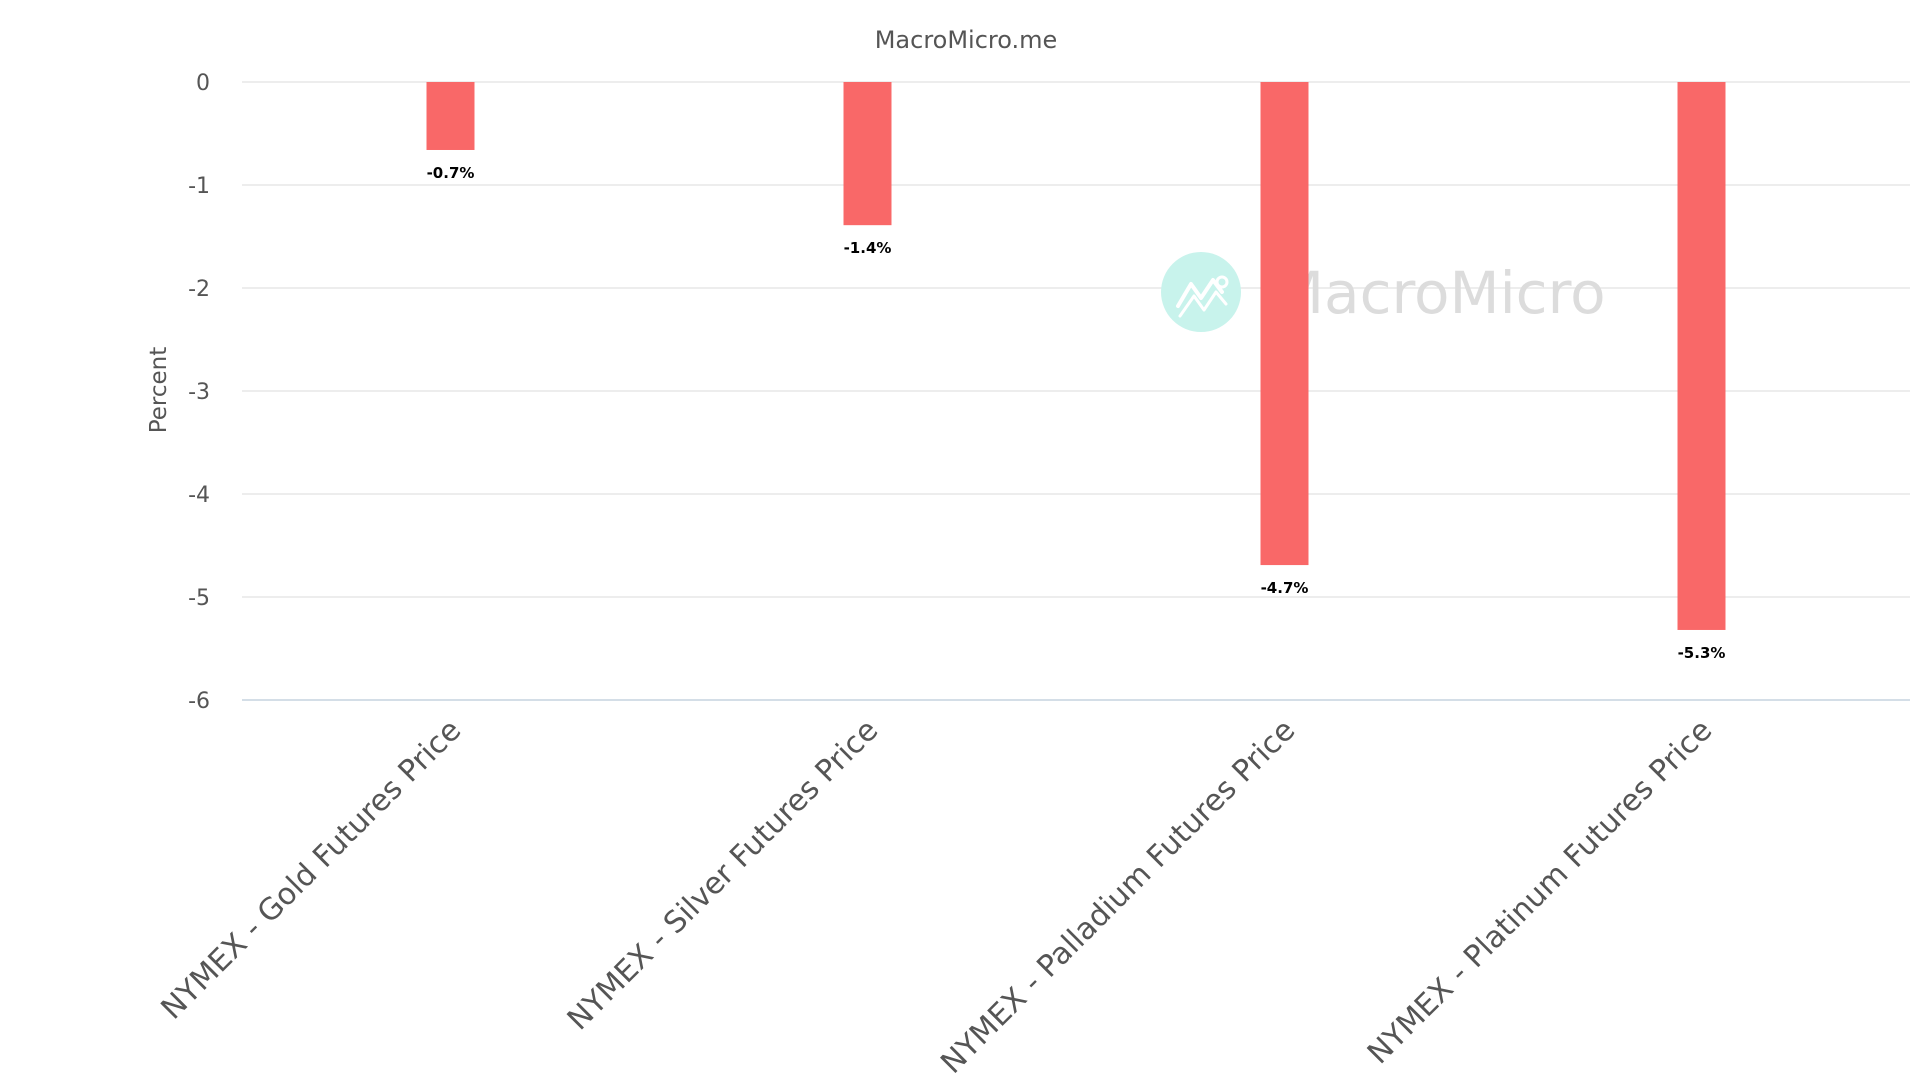 The height and width of the screenshot is (1080, 1920). Describe the element at coordinates (868, 248) in the screenshot. I see `data-label: -1.4%` at that location.